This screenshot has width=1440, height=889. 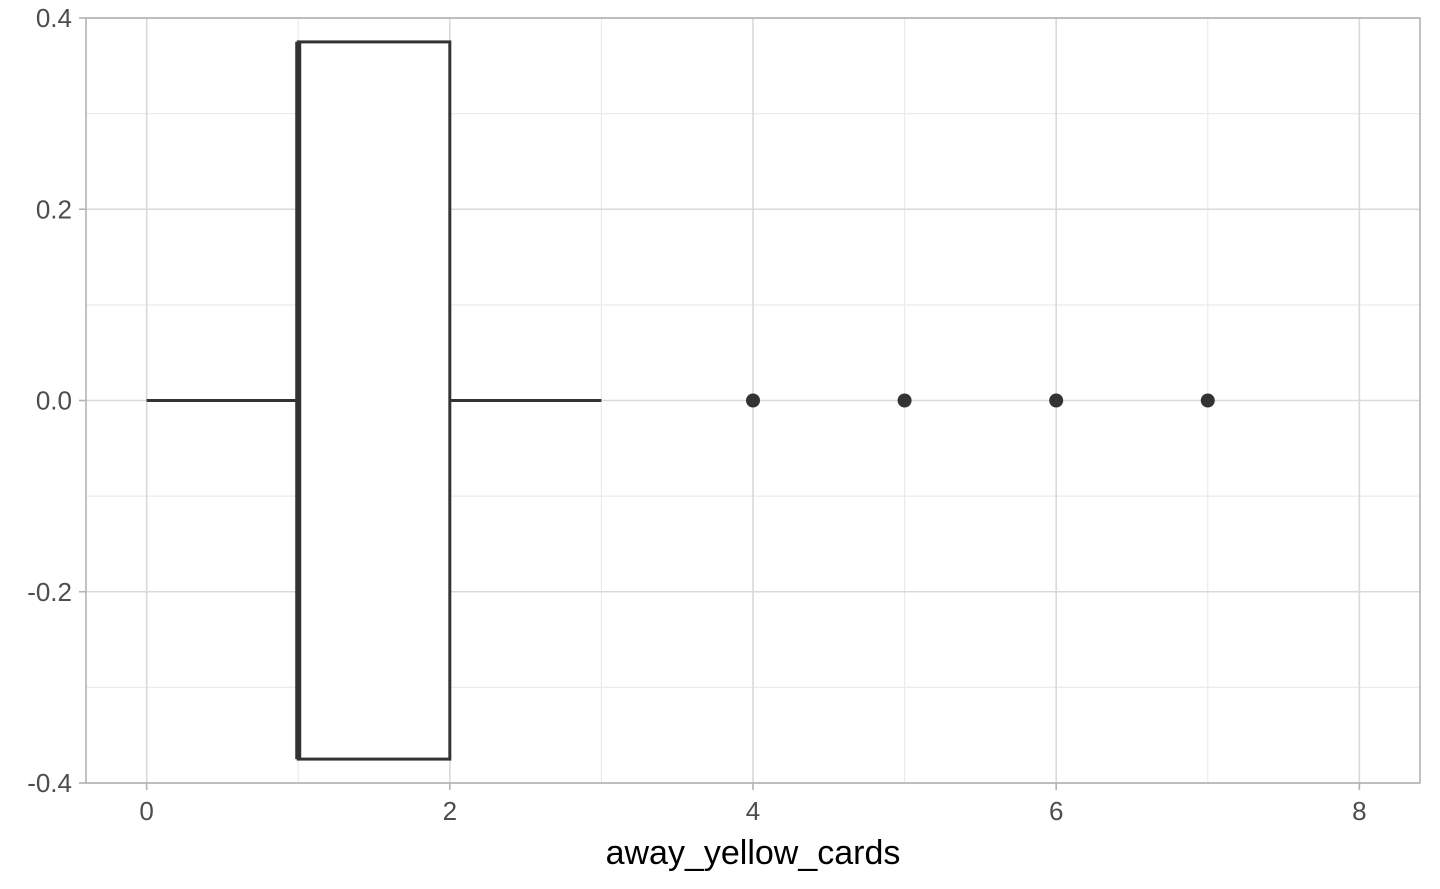 What do you see at coordinates (54, 18) in the screenshot?
I see `y-tick-label: 0.4` at bounding box center [54, 18].